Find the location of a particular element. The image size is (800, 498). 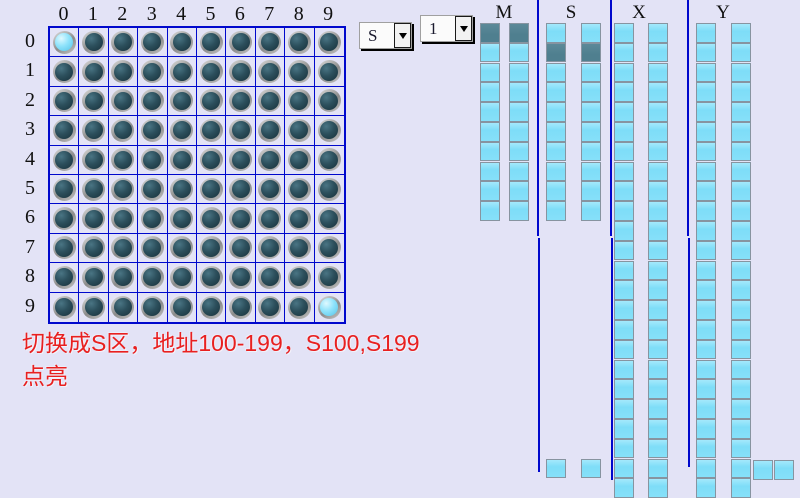

bit-square-extra is located at coordinates (763, 470).